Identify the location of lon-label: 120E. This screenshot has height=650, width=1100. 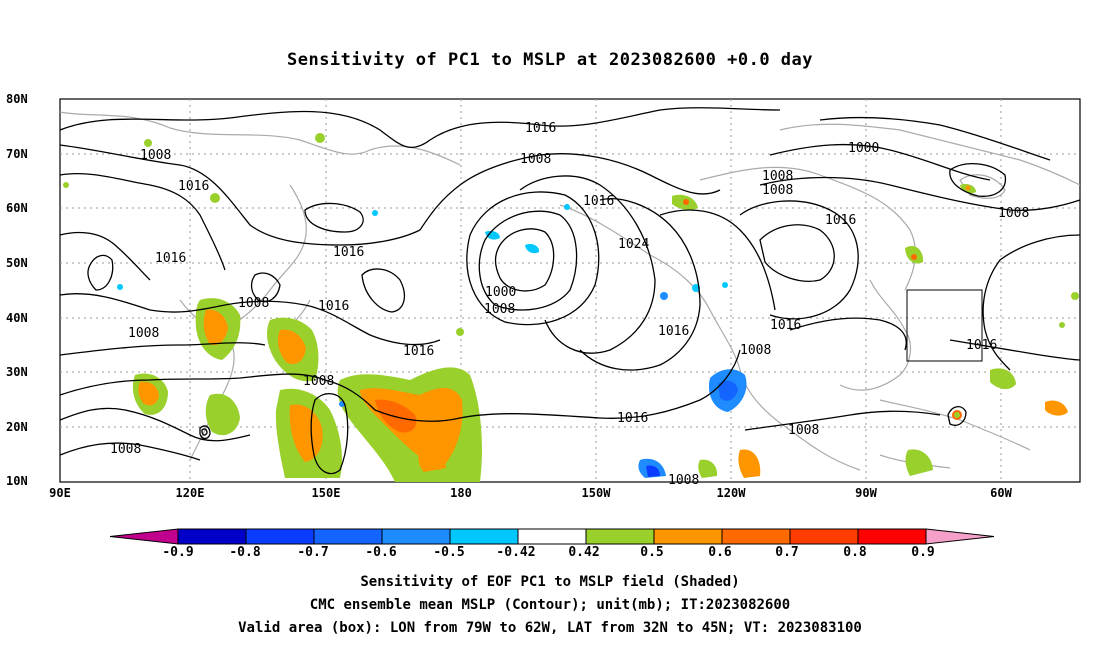
(190, 493).